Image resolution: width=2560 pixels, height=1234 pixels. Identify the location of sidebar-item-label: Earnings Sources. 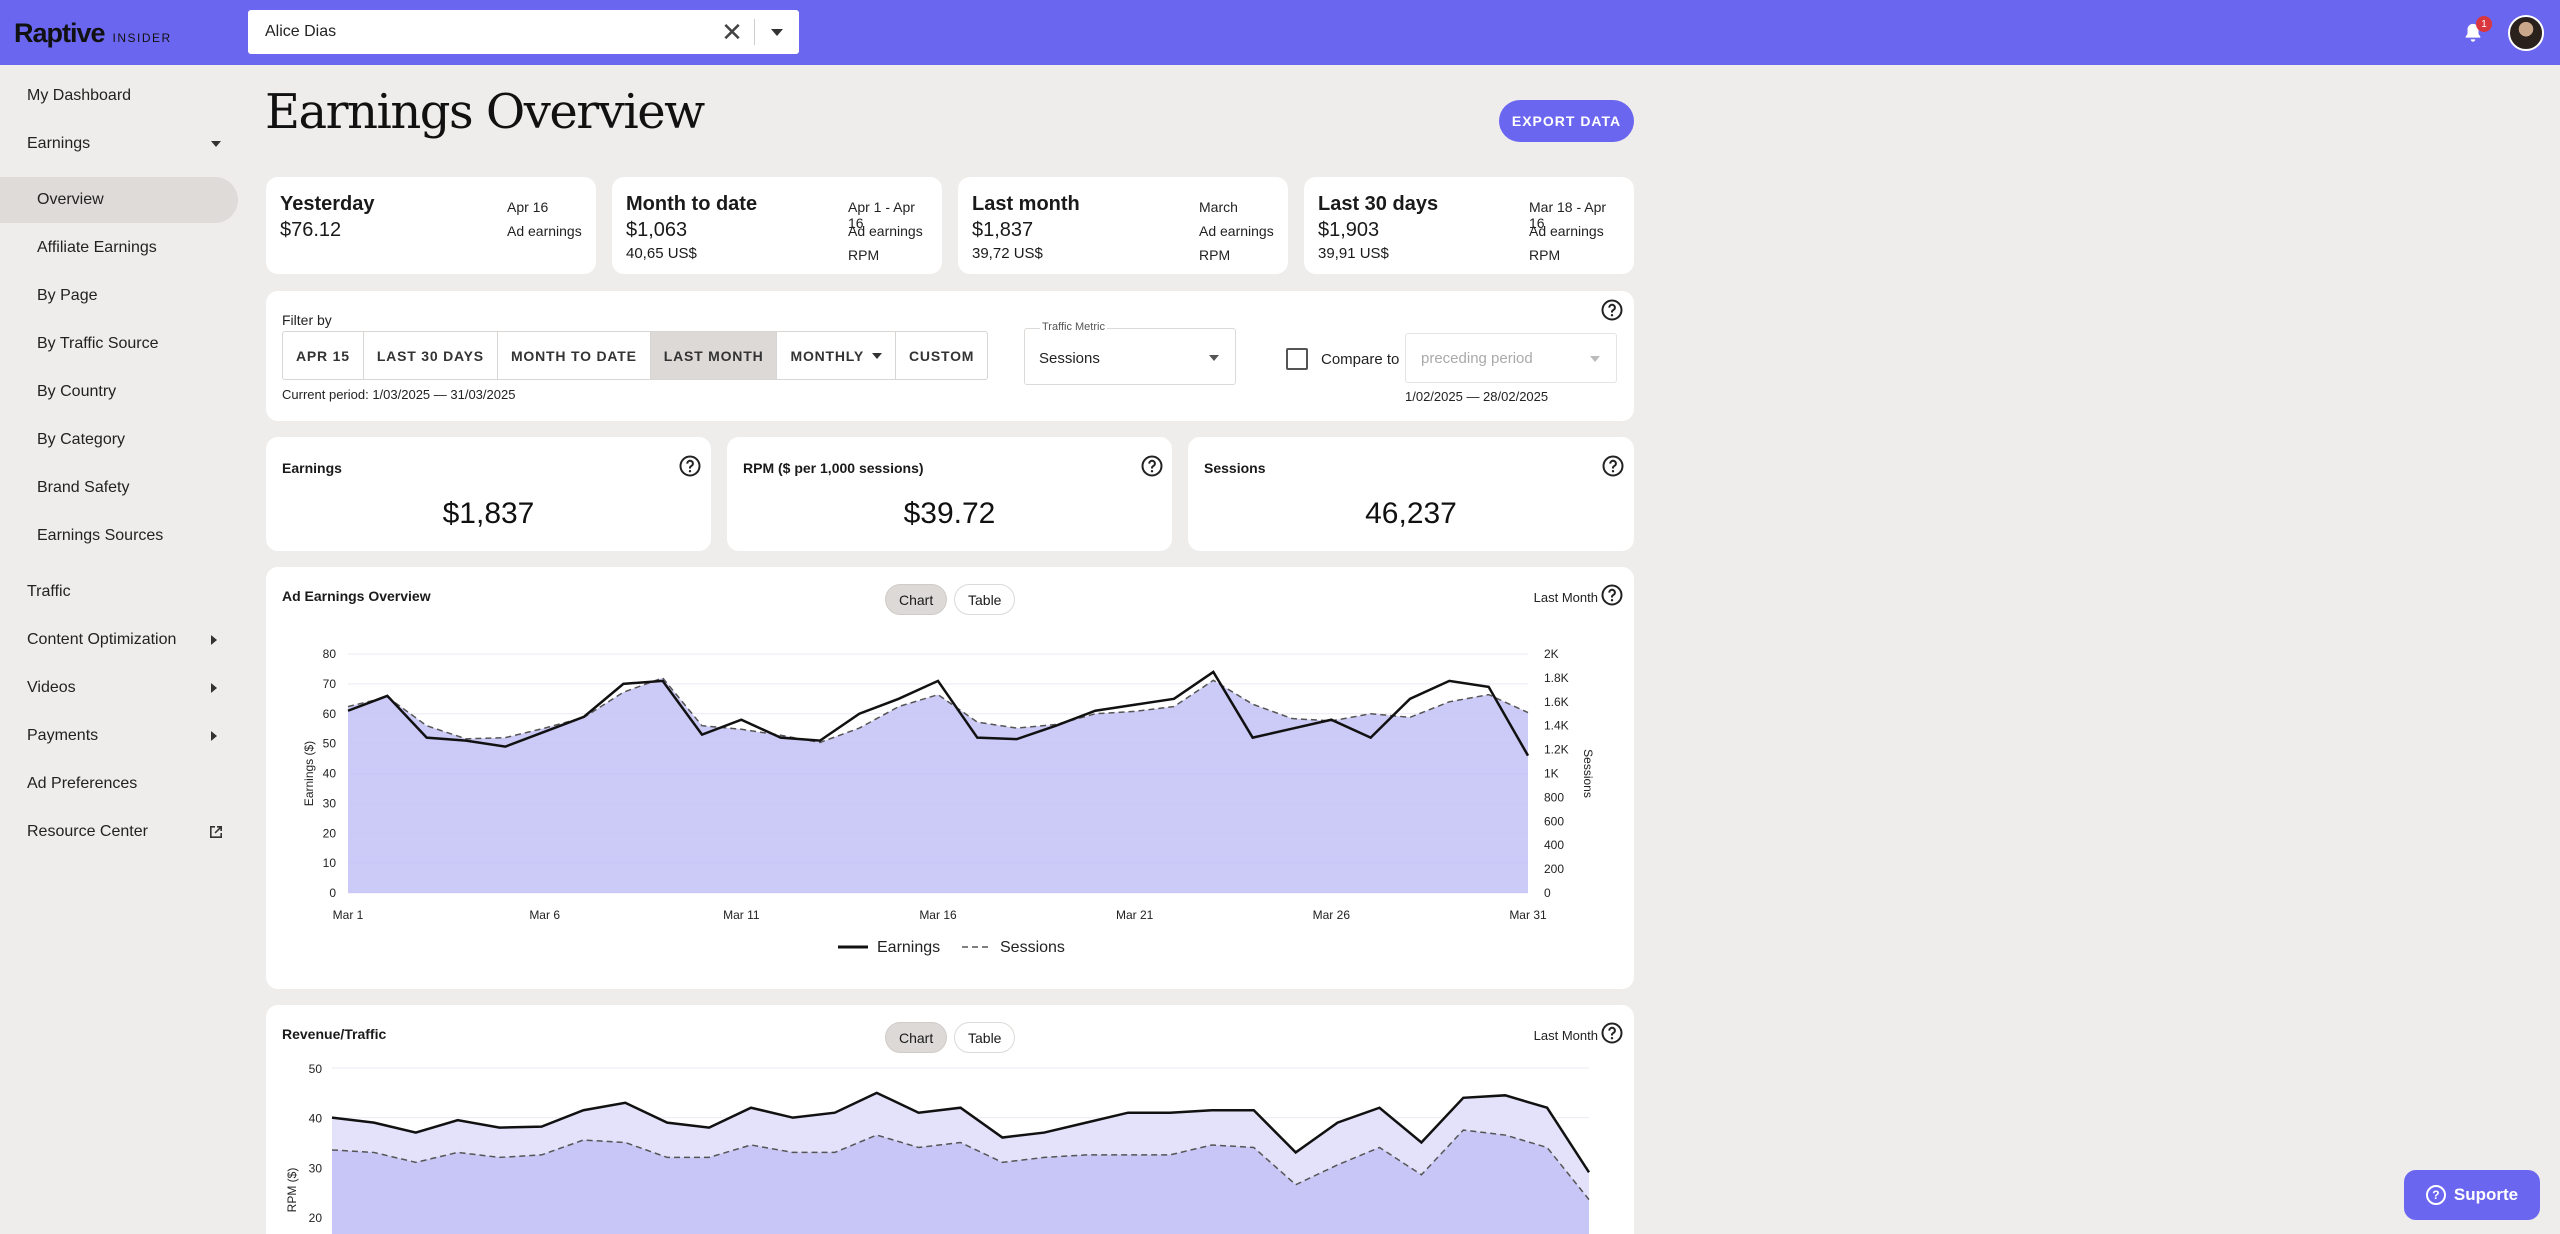
(100, 535).